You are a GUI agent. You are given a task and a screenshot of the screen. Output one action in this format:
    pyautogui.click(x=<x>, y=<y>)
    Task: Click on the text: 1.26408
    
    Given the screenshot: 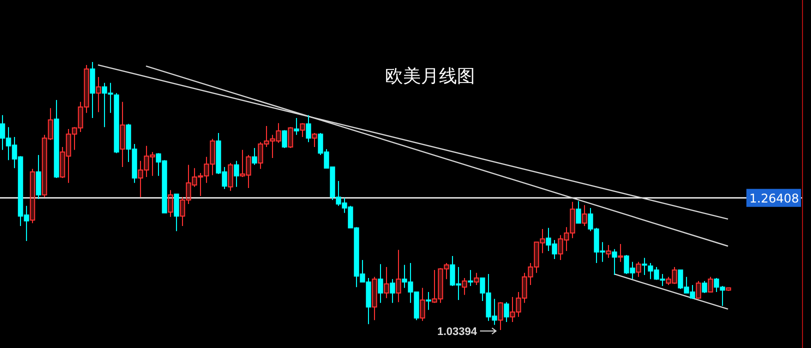 What is the action you would take?
    pyautogui.click(x=774, y=198)
    